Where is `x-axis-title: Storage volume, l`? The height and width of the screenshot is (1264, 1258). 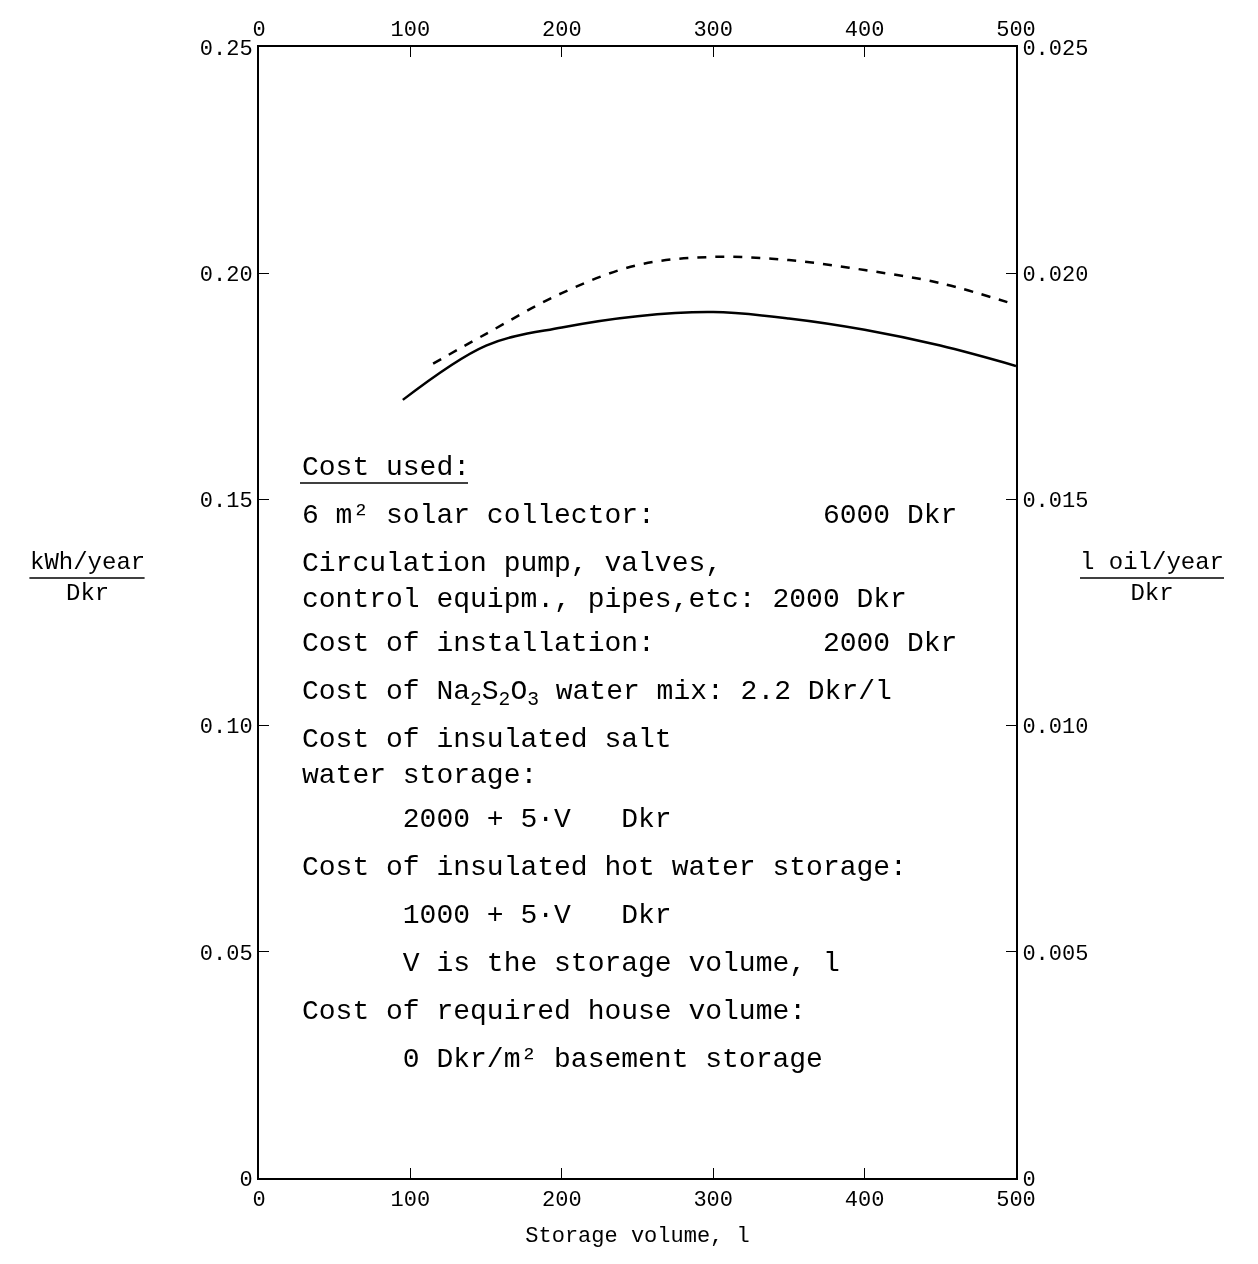
x-axis-title: Storage volume, l is located at coordinates (637, 1236).